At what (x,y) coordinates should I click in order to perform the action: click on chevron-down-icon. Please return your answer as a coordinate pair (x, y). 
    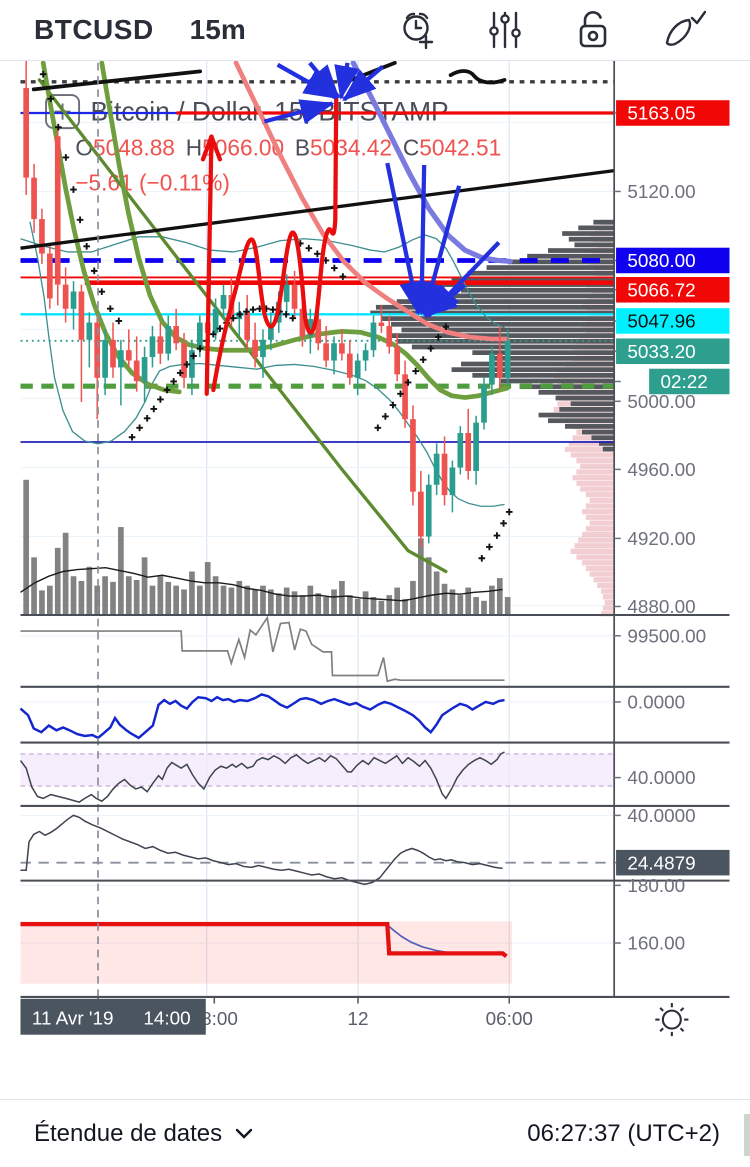
    Looking at the image, I should click on (244, 1133).